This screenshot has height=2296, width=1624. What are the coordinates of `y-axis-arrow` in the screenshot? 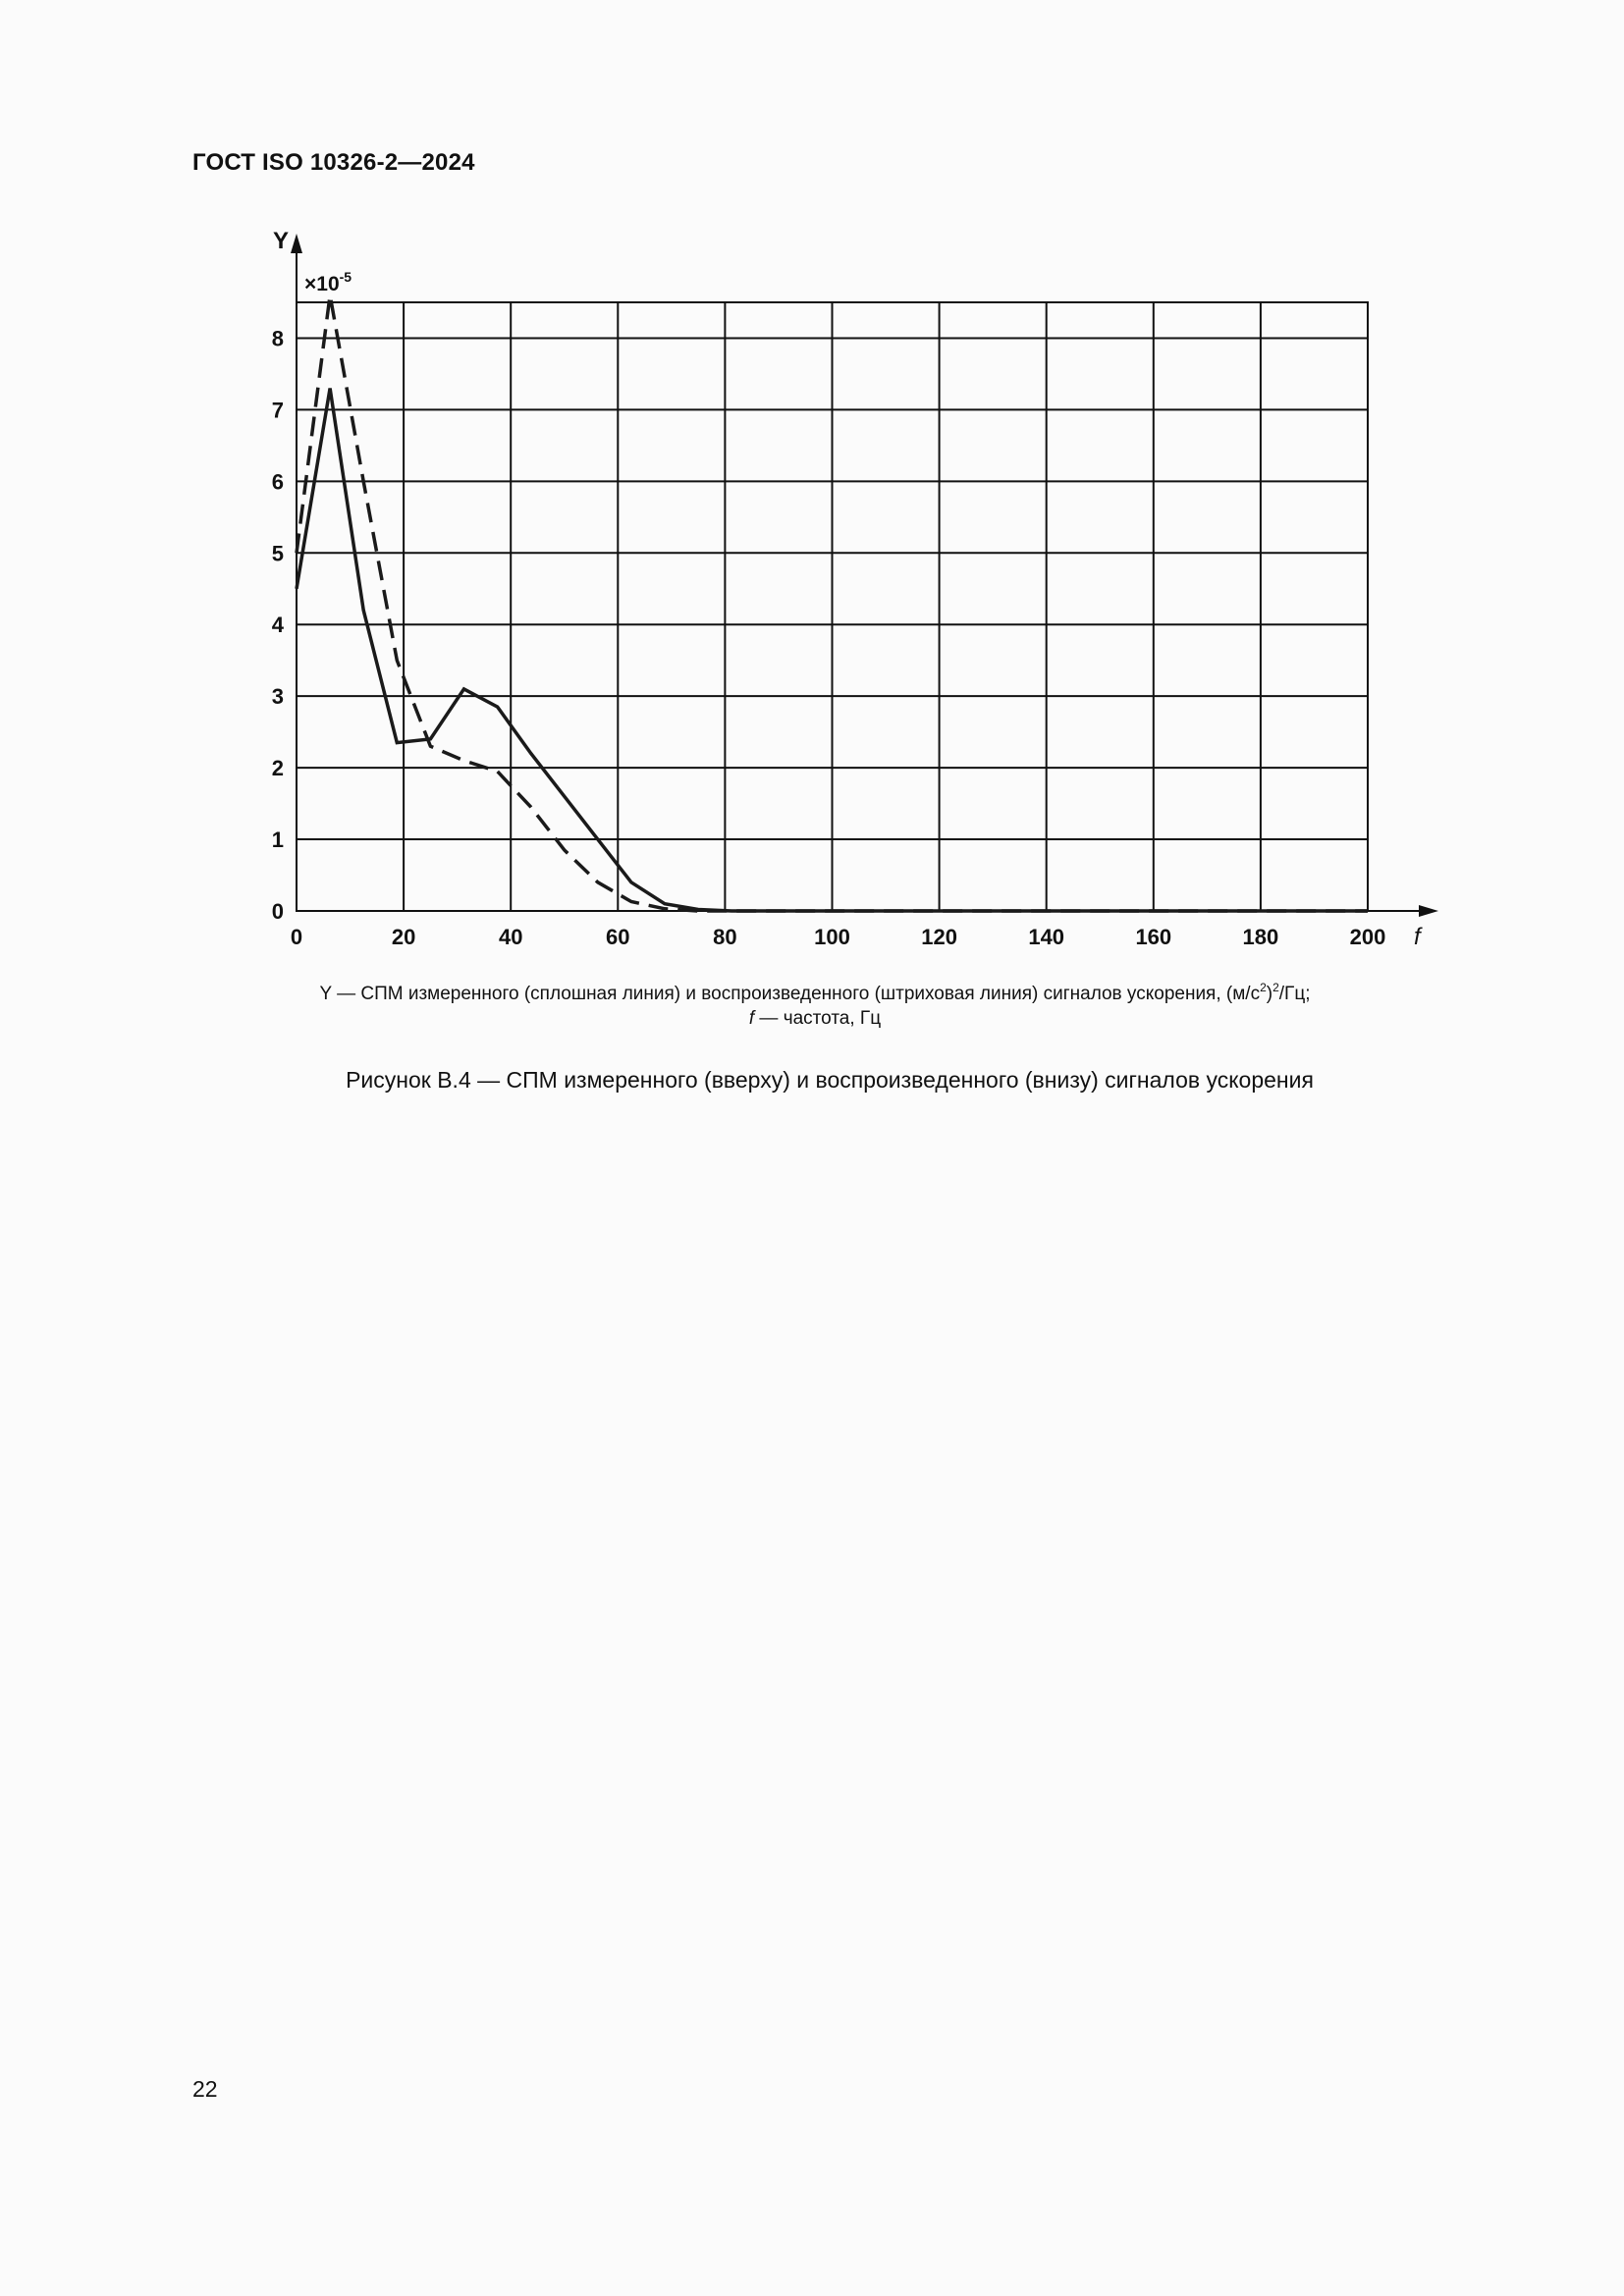 It's located at (296, 244).